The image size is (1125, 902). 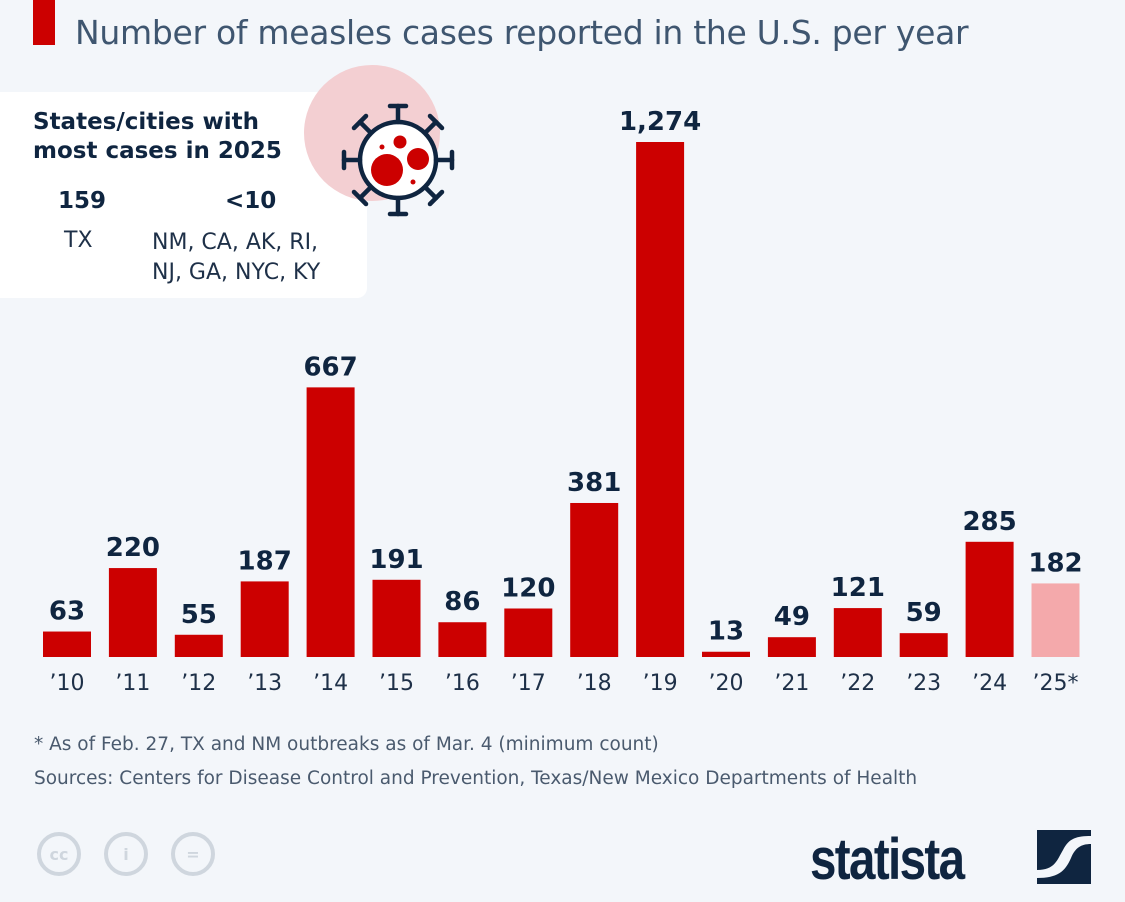 What do you see at coordinates (887, 859) in the screenshot?
I see `statista-logo: statista` at bounding box center [887, 859].